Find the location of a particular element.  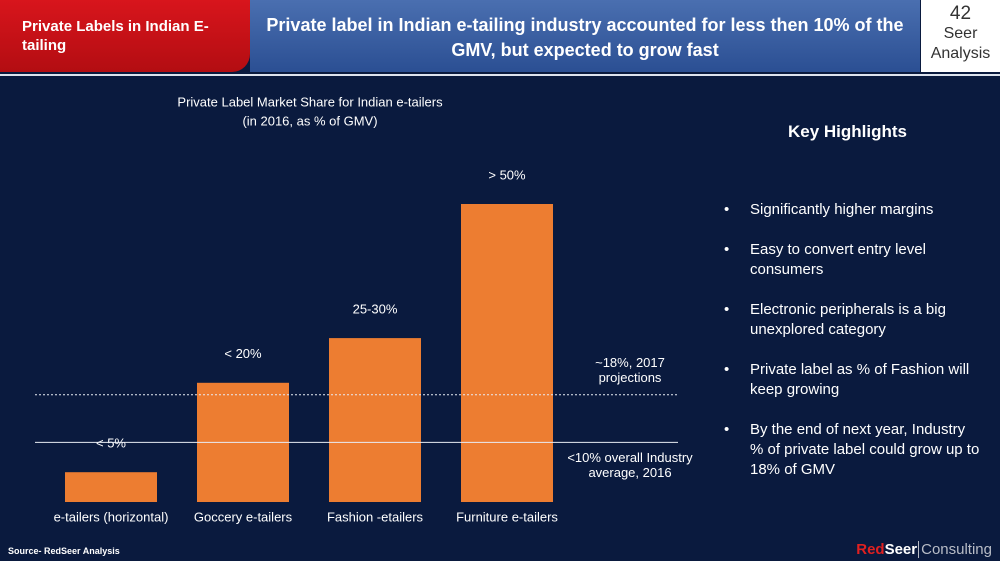

divider is located at coordinates (500, 75).